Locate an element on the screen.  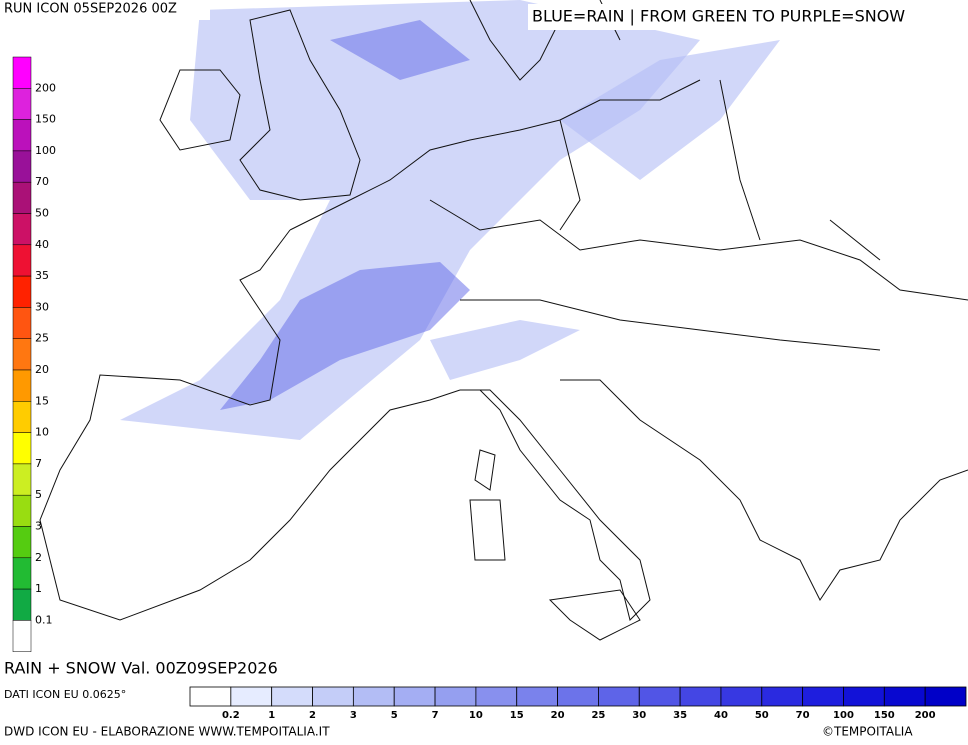
snow-label: 3 is located at coordinates (38, 526).